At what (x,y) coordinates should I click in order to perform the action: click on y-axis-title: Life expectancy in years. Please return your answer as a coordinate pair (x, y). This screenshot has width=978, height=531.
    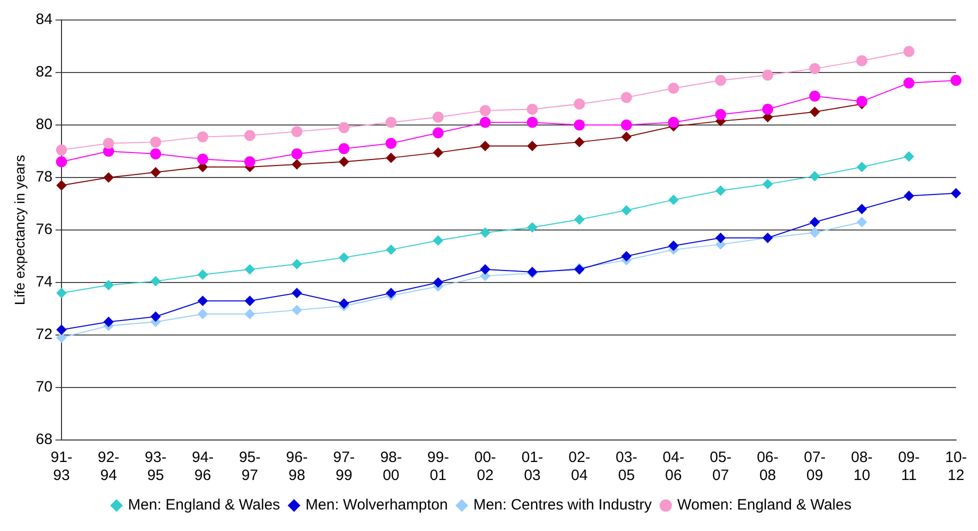
    Looking at the image, I should click on (19, 230).